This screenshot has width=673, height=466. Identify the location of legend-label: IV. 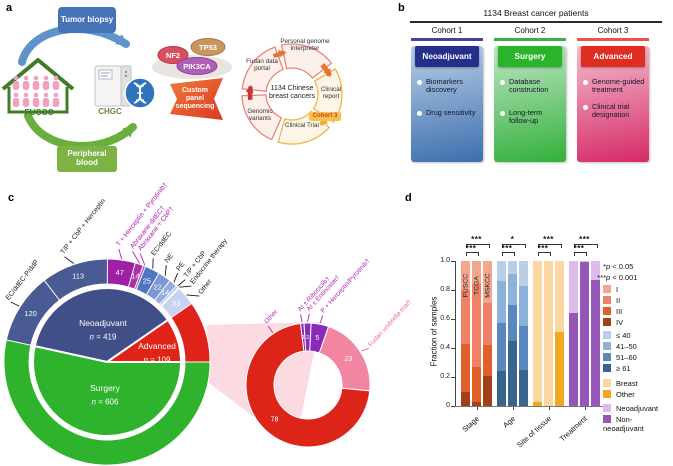
(620, 322).